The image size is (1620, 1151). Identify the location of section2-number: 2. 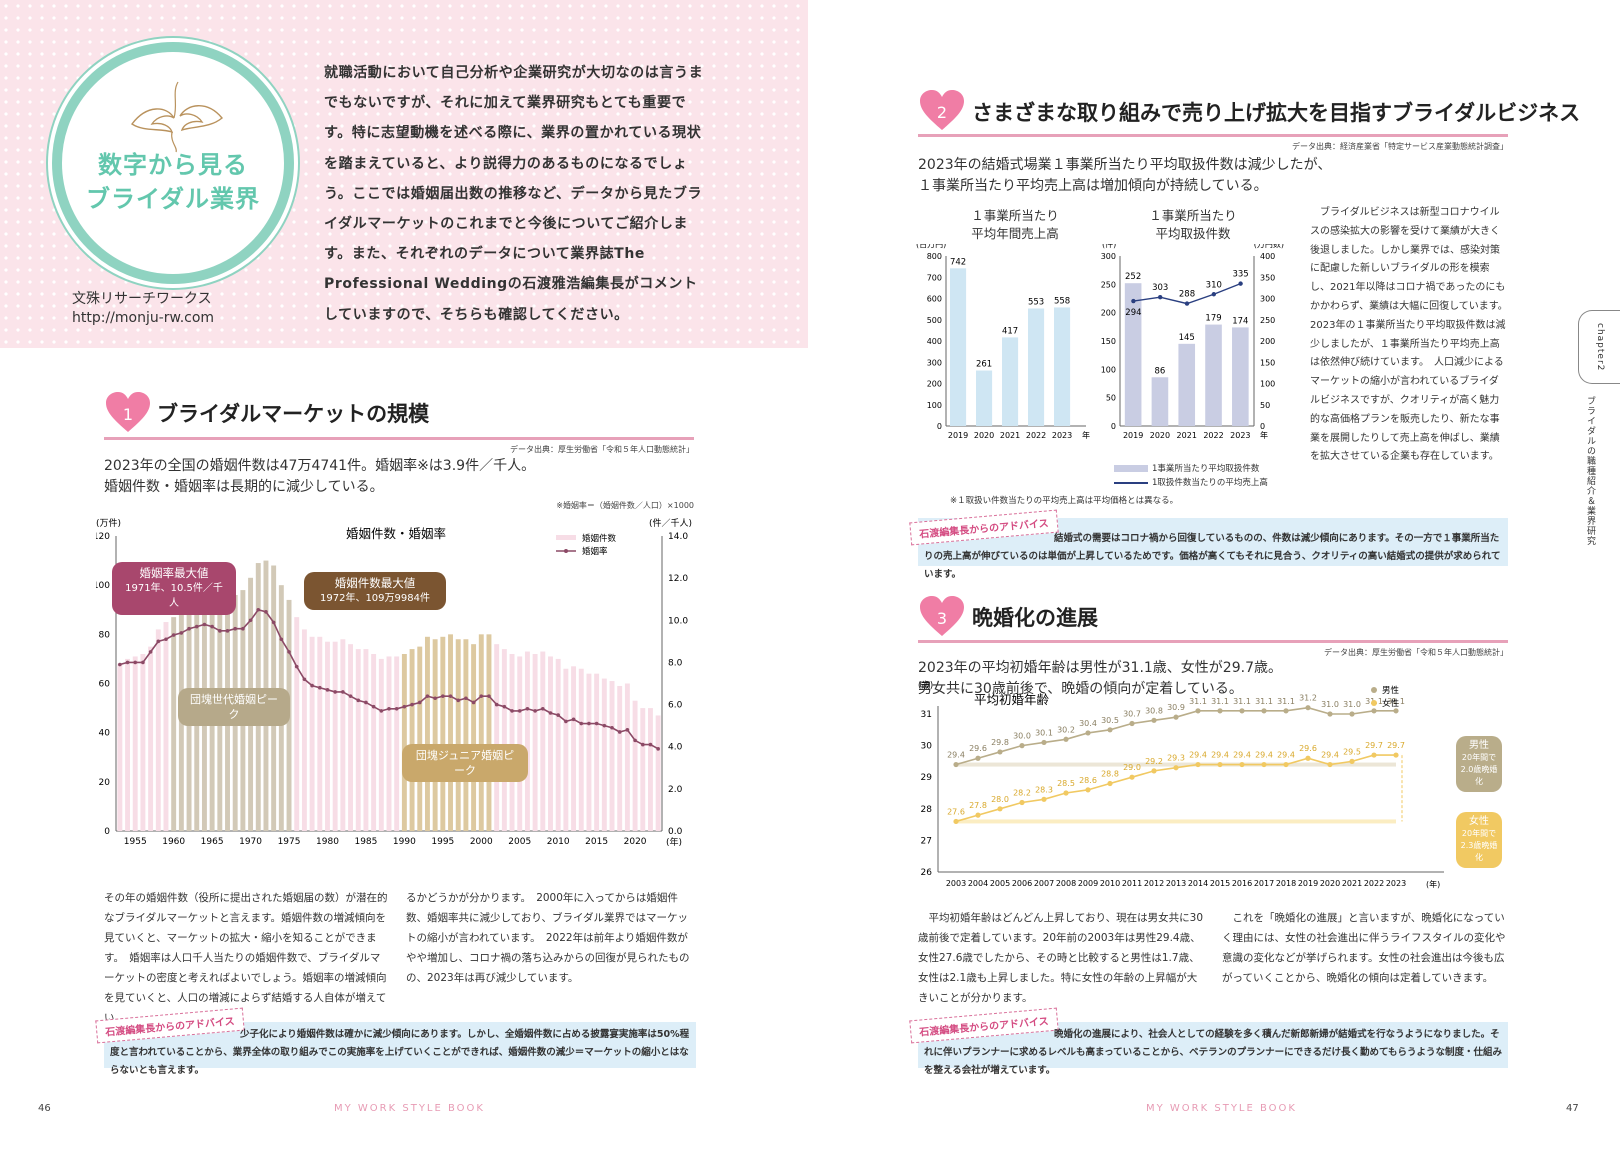
(942, 112).